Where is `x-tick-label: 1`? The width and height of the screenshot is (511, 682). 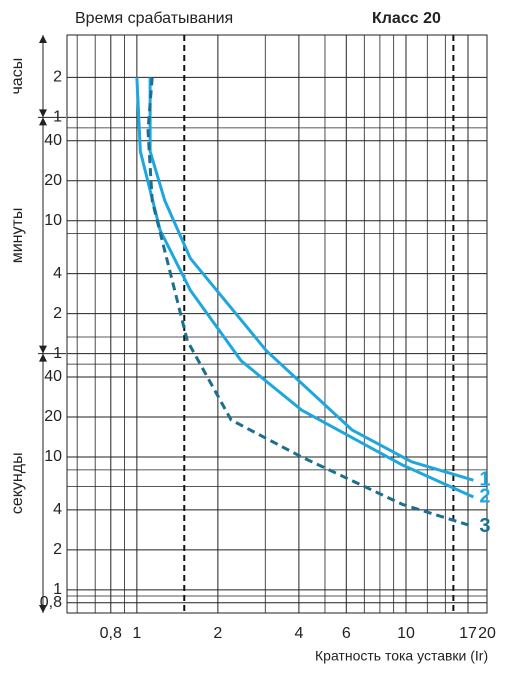 x-tick-label: 1 is located at coordinates (136, 633).